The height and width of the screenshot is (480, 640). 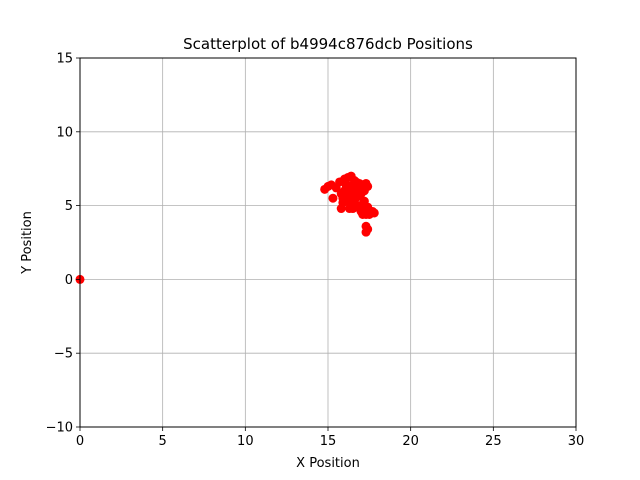 What do you see at coordinates (64, 132) in the screenshot?
I see `y-tick-label: 10` at bounding box center [64, 132].